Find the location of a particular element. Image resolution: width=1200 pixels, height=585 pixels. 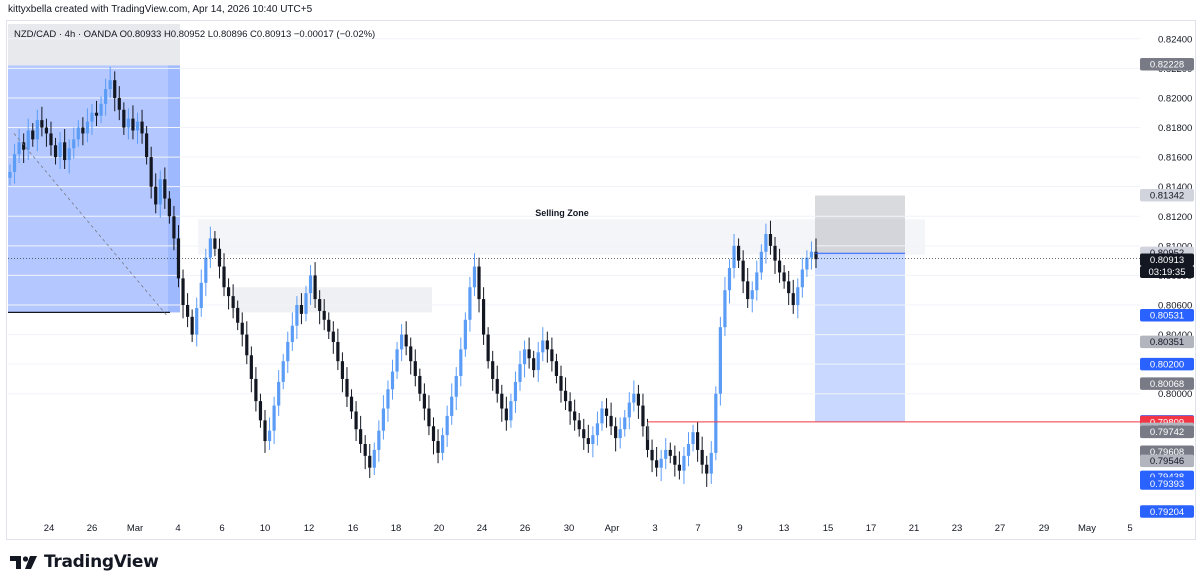

time-tick-label: Mar is located at coordinates (135, 528).